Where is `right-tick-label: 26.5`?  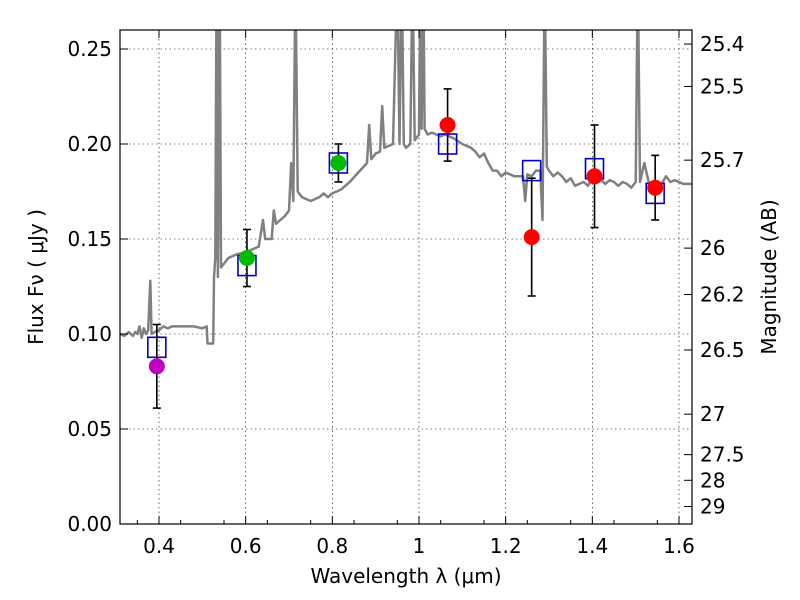 right-tick-label: 26.5 is located at coordinates (722, 350).